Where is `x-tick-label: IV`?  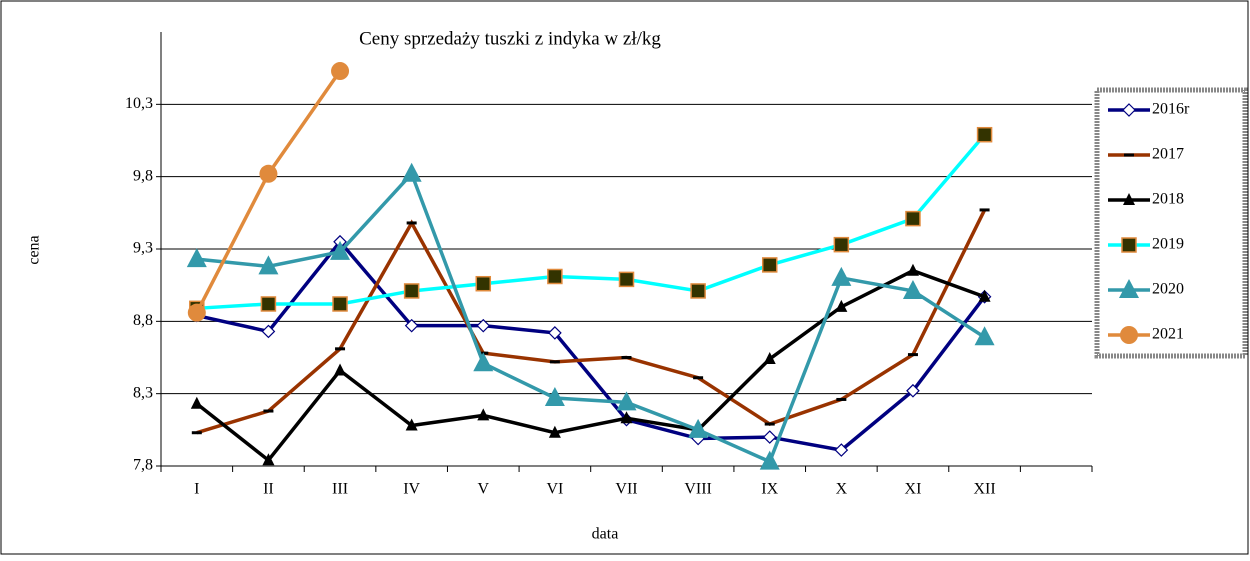 x-tick-label: IV is located at coordinates (411, 489).